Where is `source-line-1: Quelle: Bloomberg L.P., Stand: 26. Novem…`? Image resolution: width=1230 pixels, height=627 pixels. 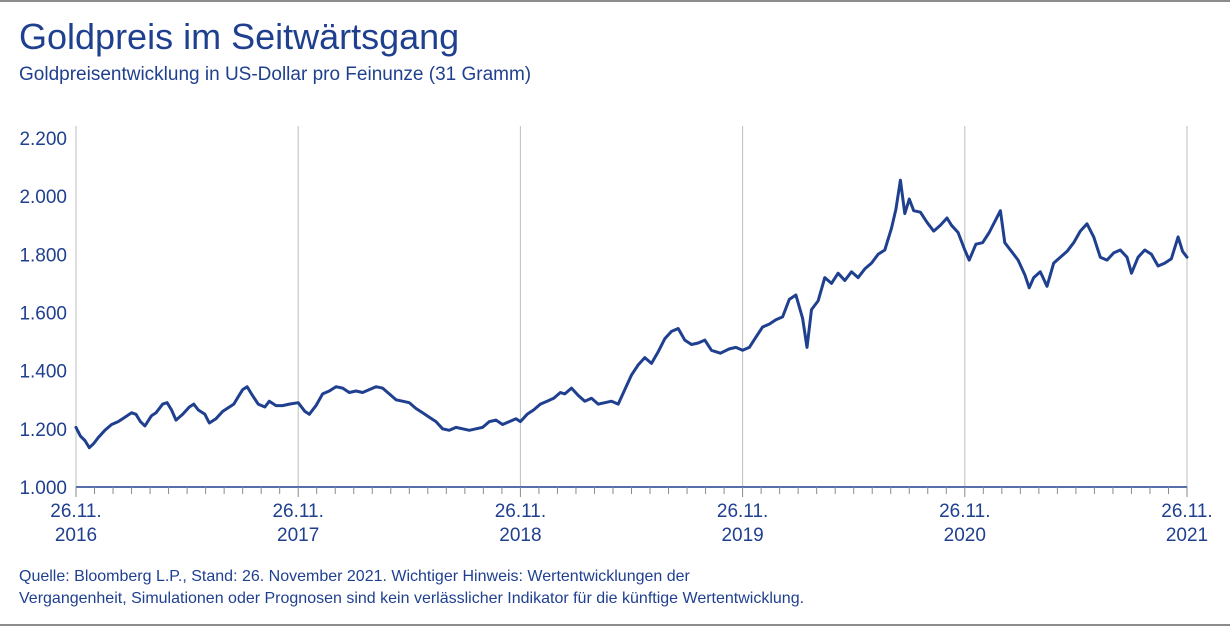
source-line-1: Quelle: Bloomberg L.P., Stand: 26. Novem… is located at coordinates (354, 576).